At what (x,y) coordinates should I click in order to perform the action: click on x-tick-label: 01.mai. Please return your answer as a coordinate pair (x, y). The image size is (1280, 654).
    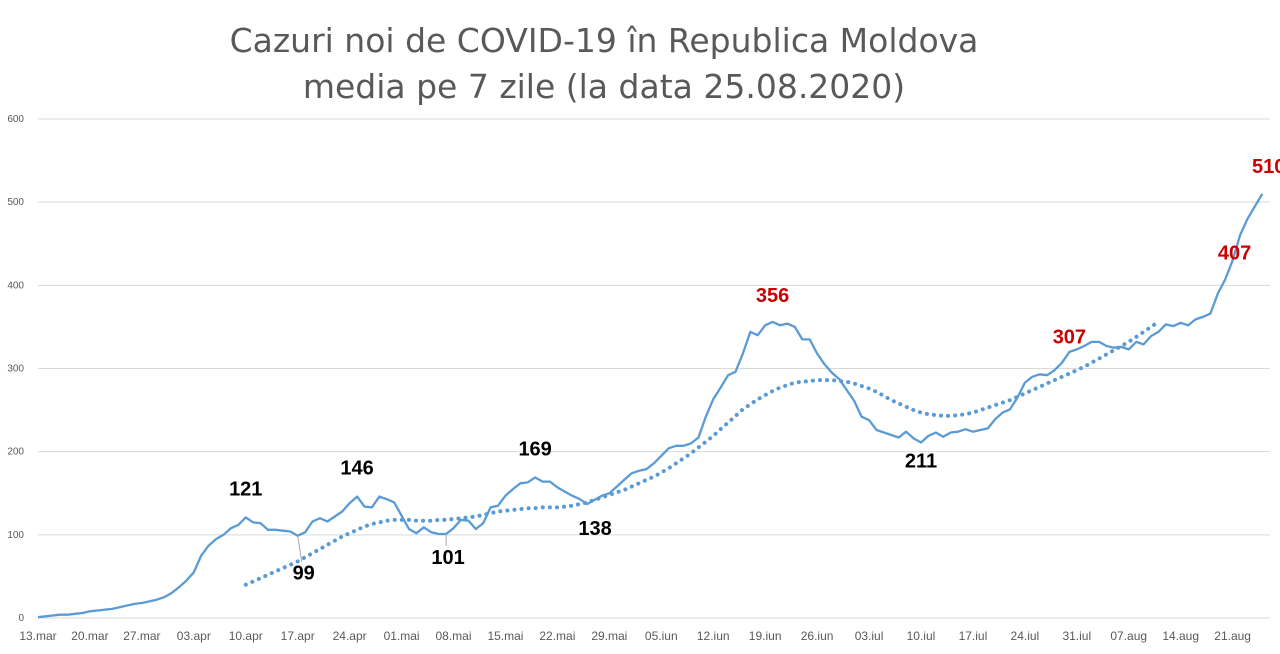
    Looking at the image, I should click on (402, 636).